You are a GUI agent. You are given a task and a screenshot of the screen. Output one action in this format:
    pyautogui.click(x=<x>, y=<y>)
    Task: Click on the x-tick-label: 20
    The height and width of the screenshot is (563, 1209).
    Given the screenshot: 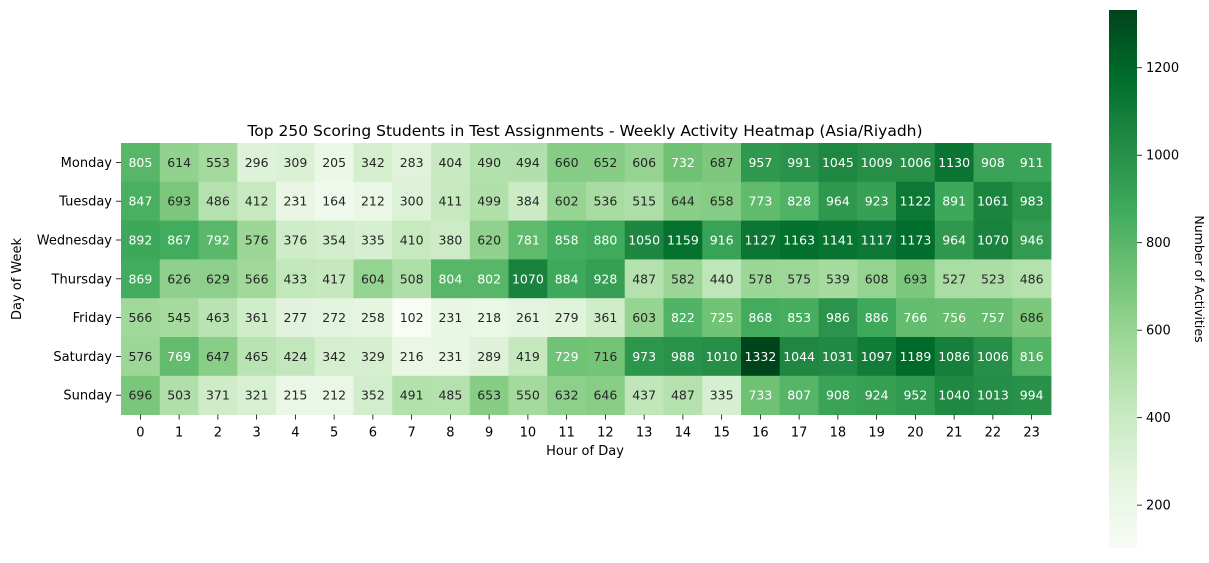 What is the action you would take?
    pyautogui.click(x=915, y=433)
    